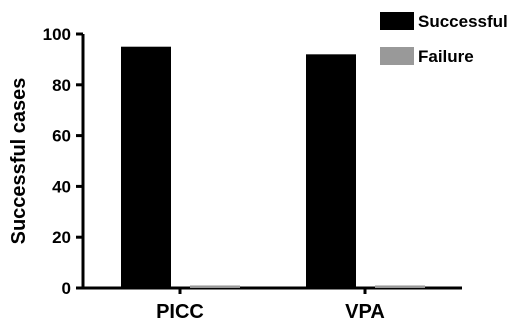 Image resolution: width=525 pixels, height=321 pixels. Describe the element at coordinates (61, 237) in the screenshot. I see `y-tick-label: 20` at that location.